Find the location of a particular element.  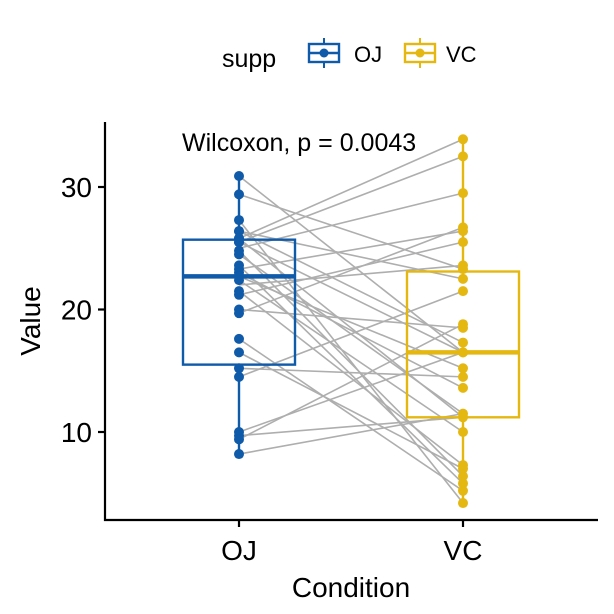

y-tick-label-10: 10 is located at coordinates (76, 432).